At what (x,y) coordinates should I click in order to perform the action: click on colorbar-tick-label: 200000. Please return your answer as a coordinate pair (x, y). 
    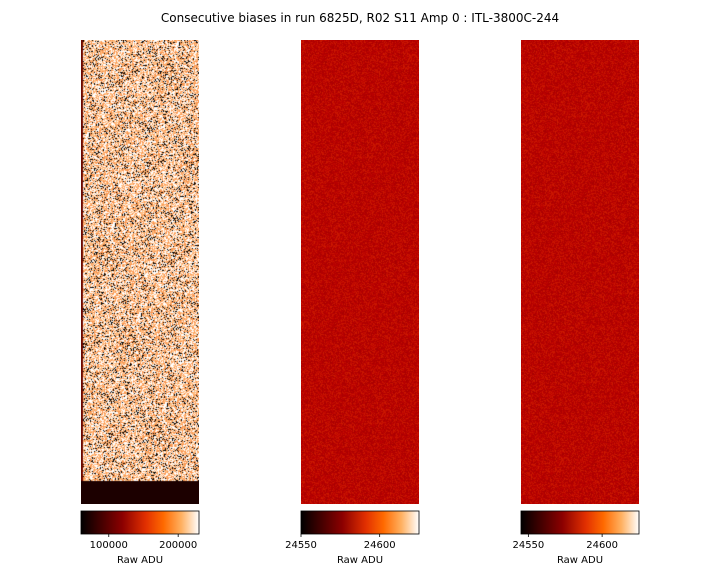
    Looking at the image, I should click on (178, 545).